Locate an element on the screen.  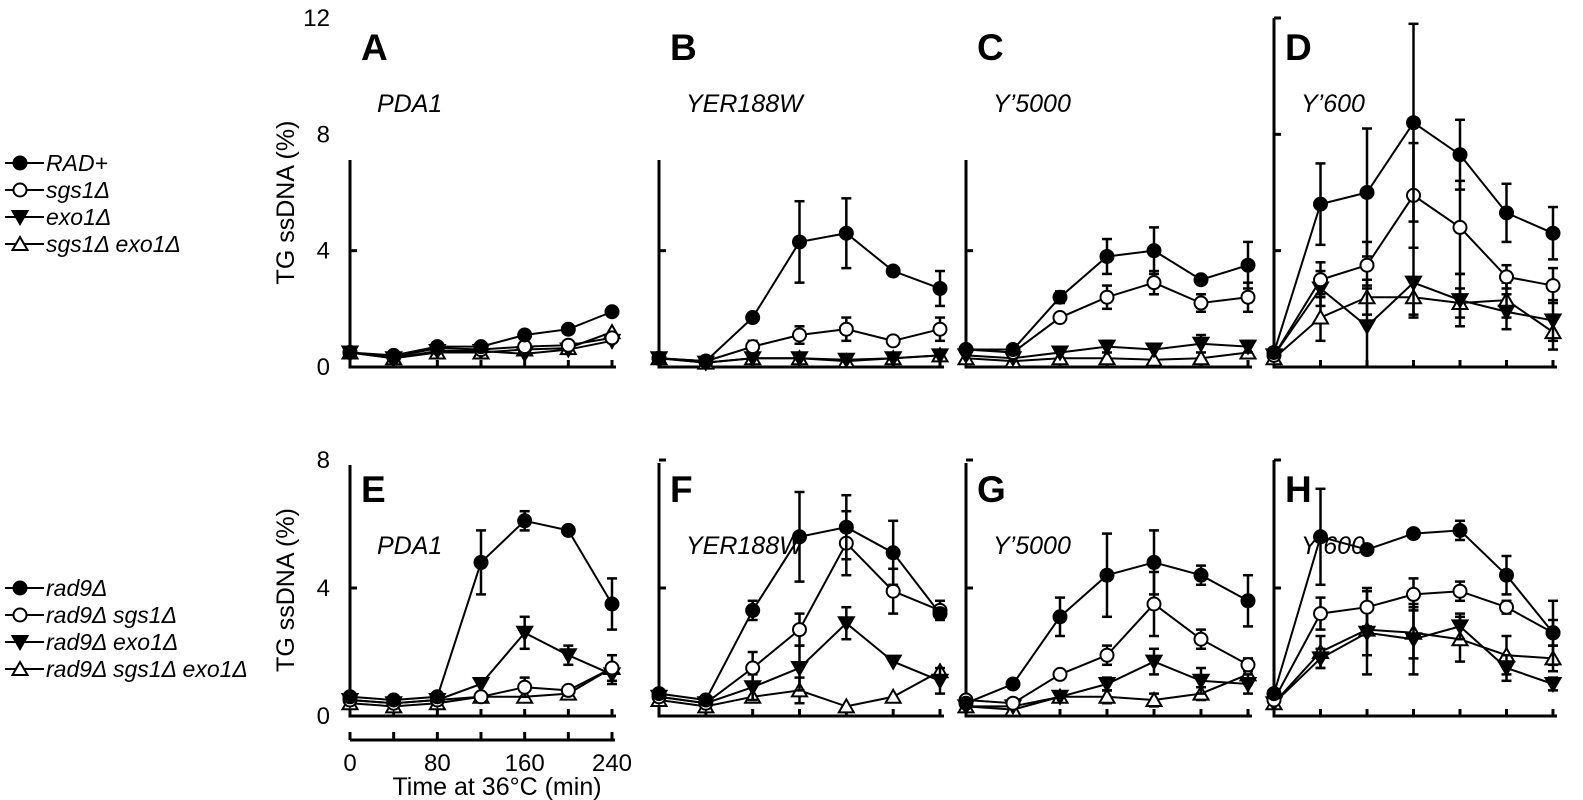
legend-label-0-3: sgs1Δ exo1Δ is located at coordinates (113, 244).